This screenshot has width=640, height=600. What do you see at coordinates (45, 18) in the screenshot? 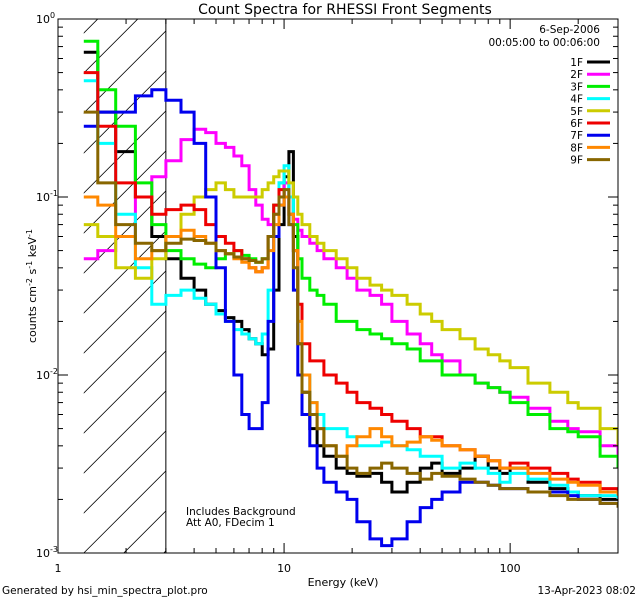
I see `y-tick-label: 10⁰` at bounding box center [45, 18].